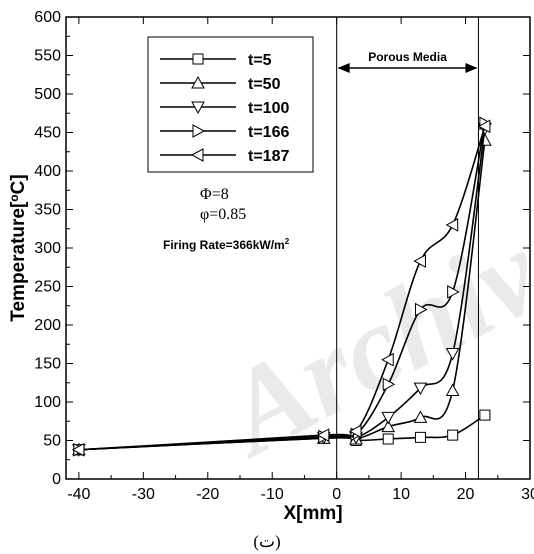 This screenshot has width=534, height=554. I want to click on porous-media-region: Porous Media, so click(407, 61).